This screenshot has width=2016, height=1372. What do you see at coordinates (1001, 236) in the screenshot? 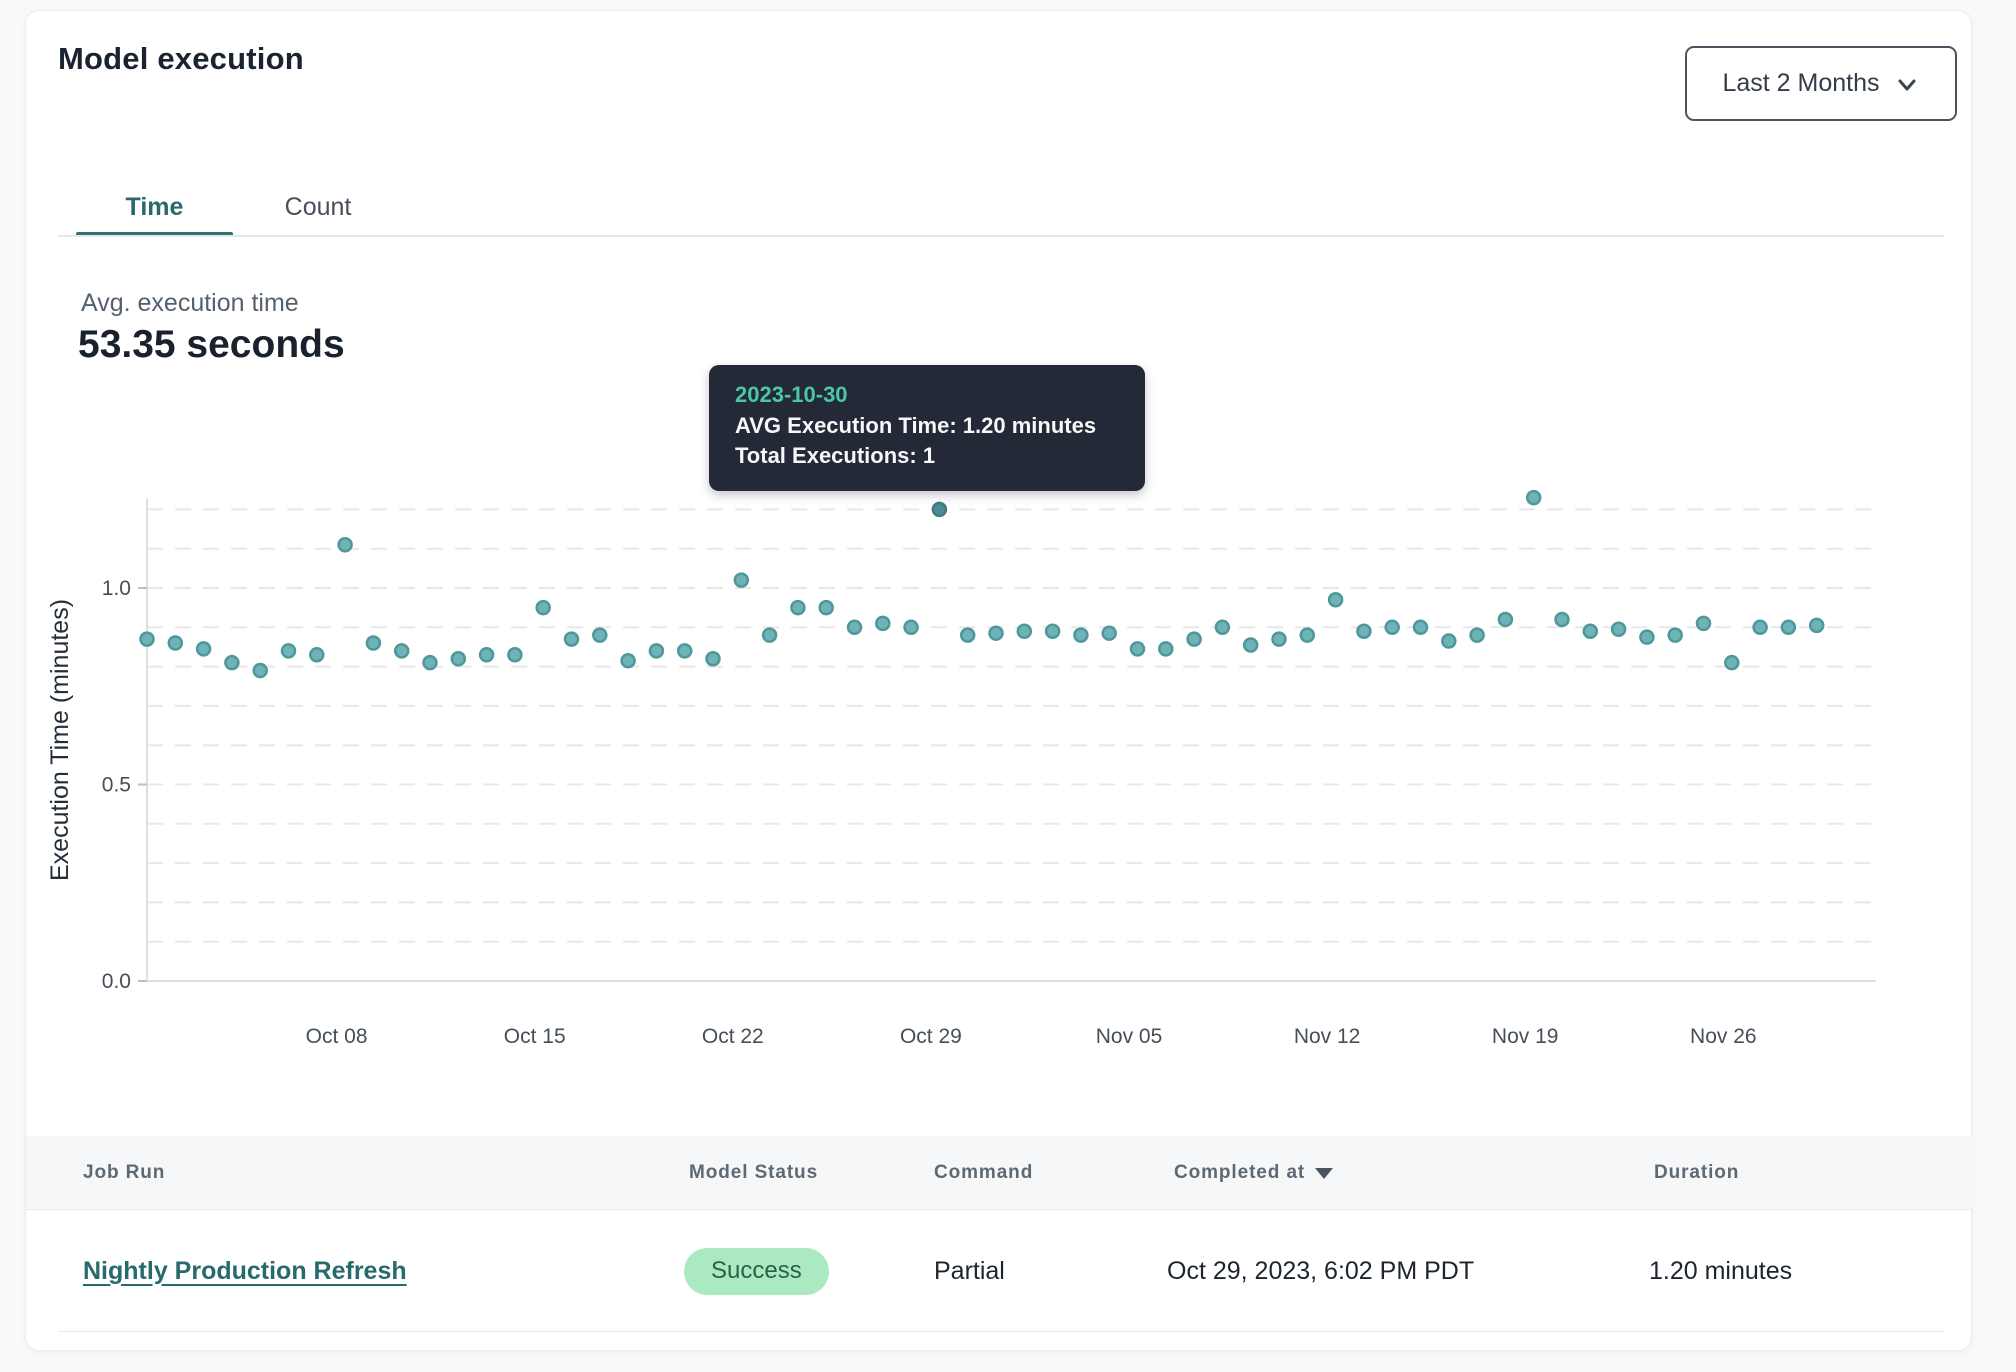
I see `tabs-separator` at bounding box center [1001, 236].